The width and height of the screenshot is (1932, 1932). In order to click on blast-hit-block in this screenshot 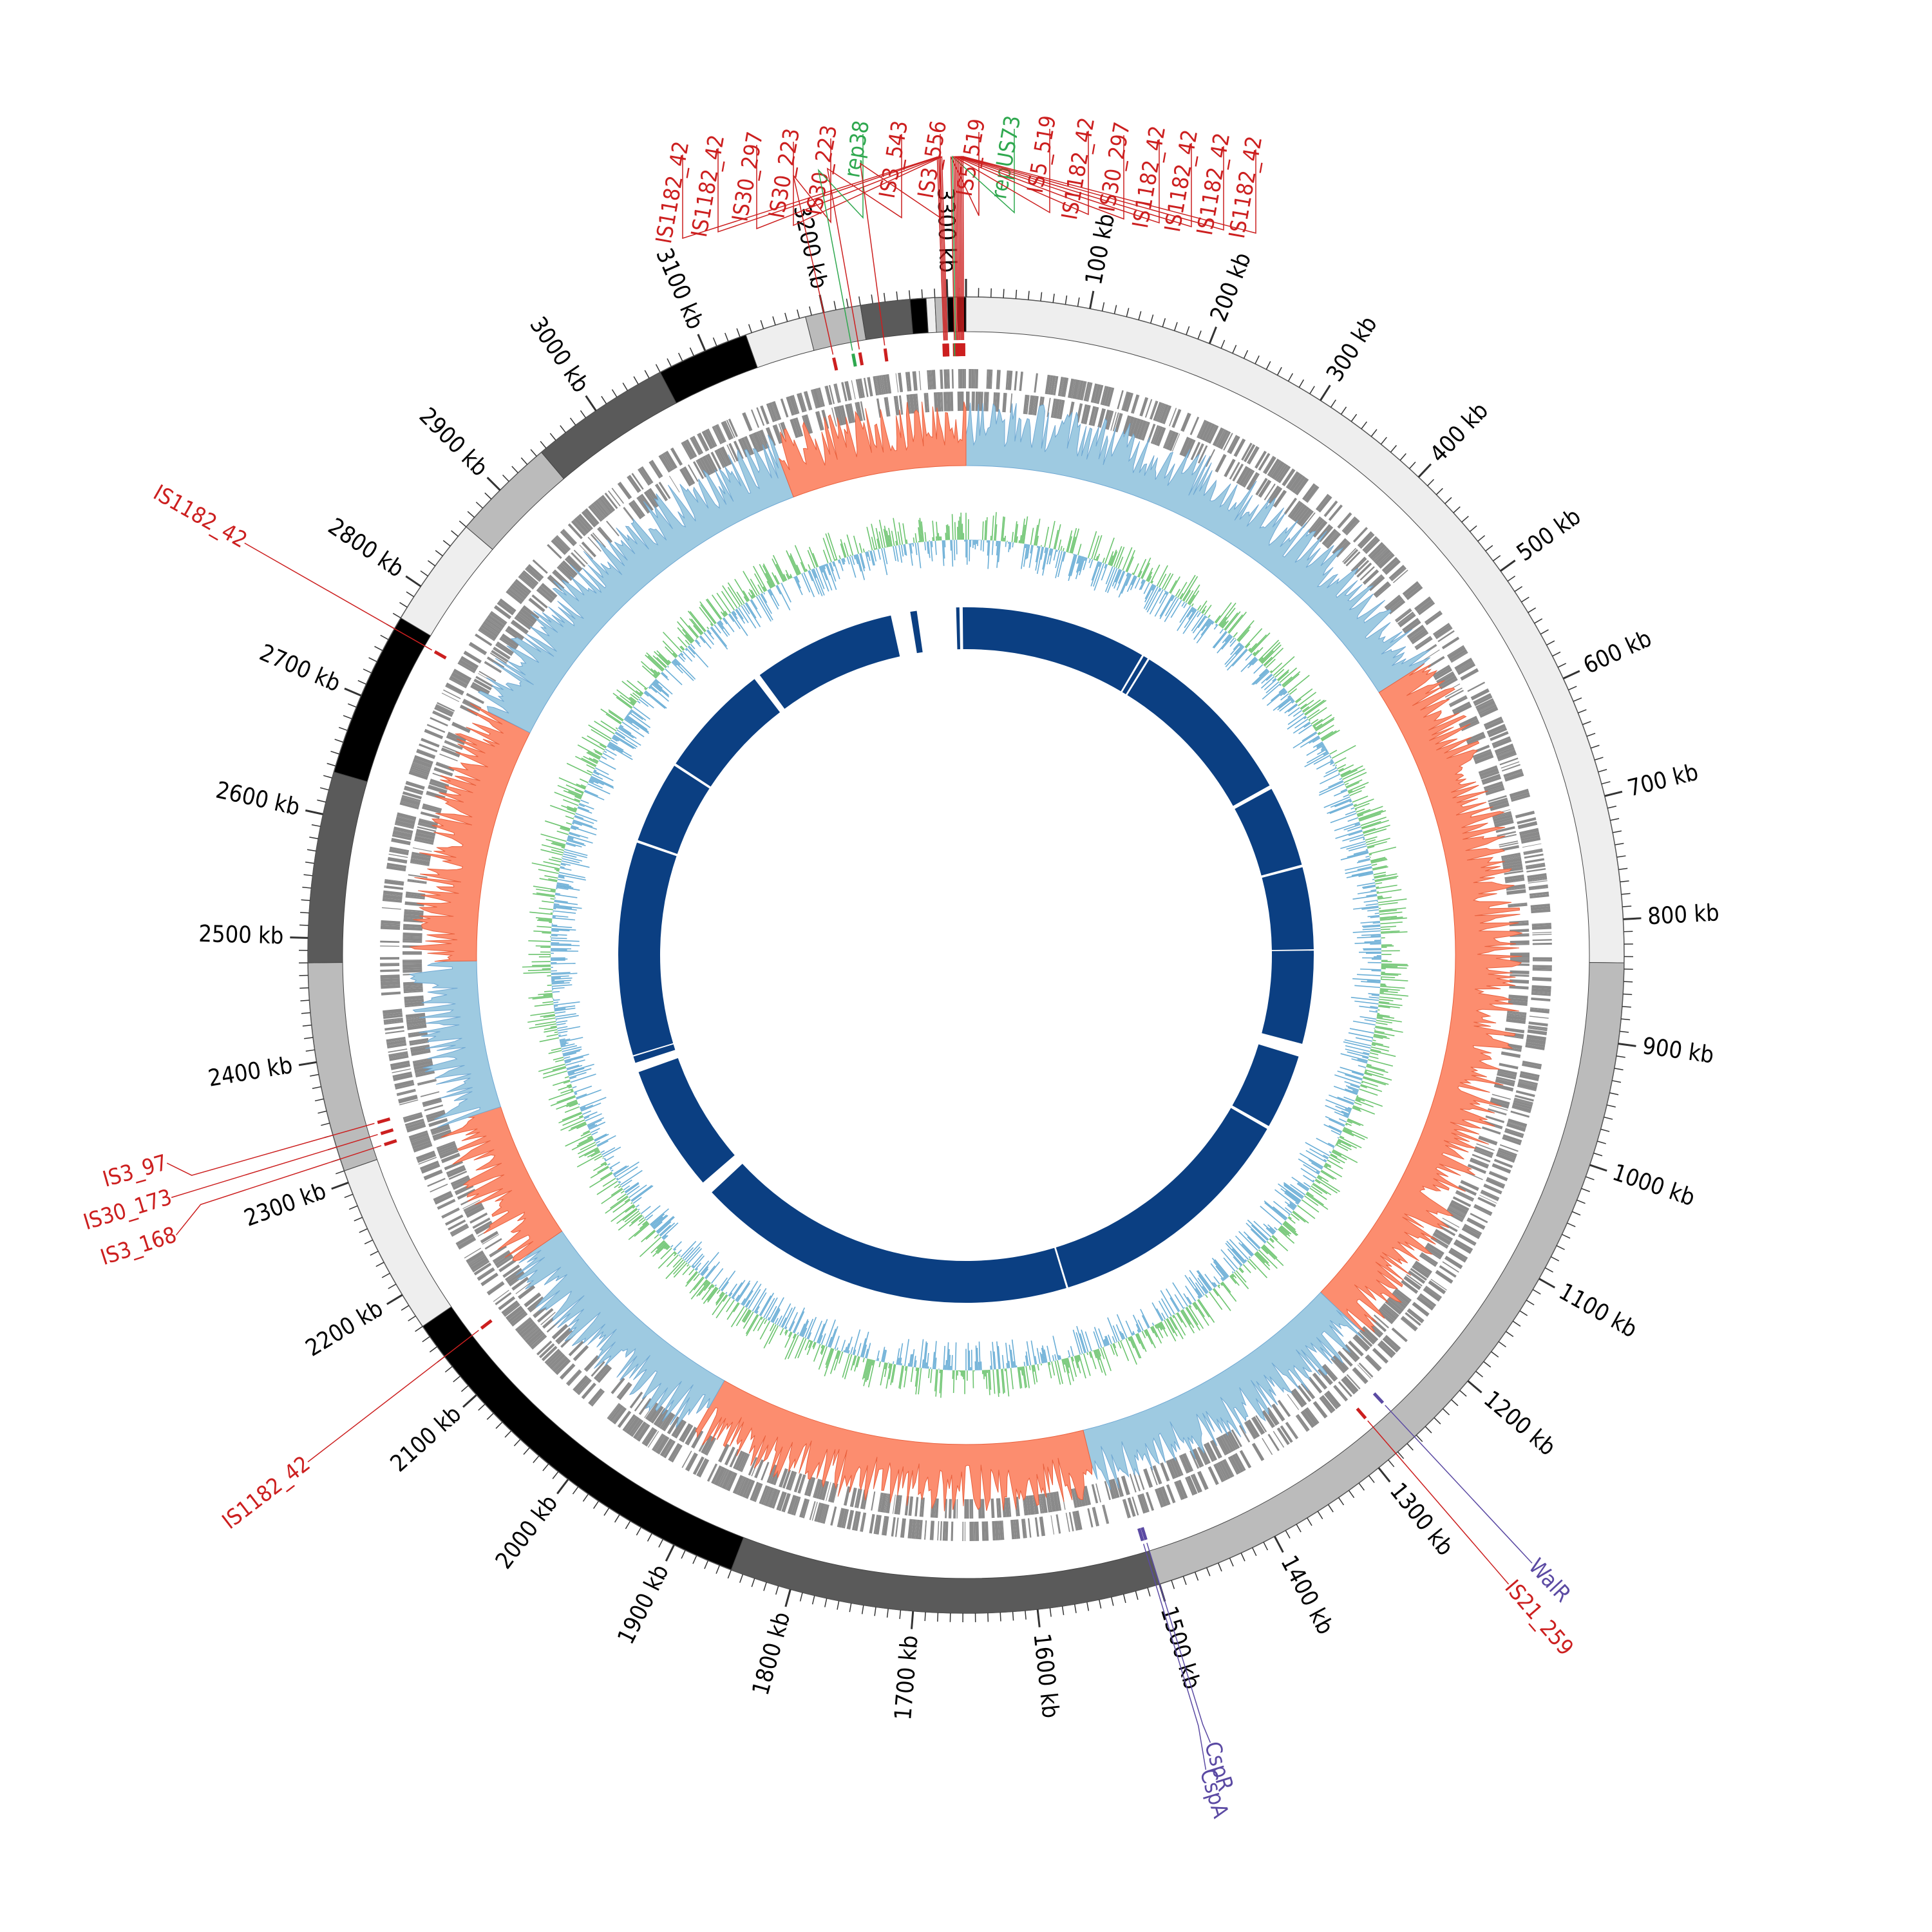, I will do `click(728, 733)`.